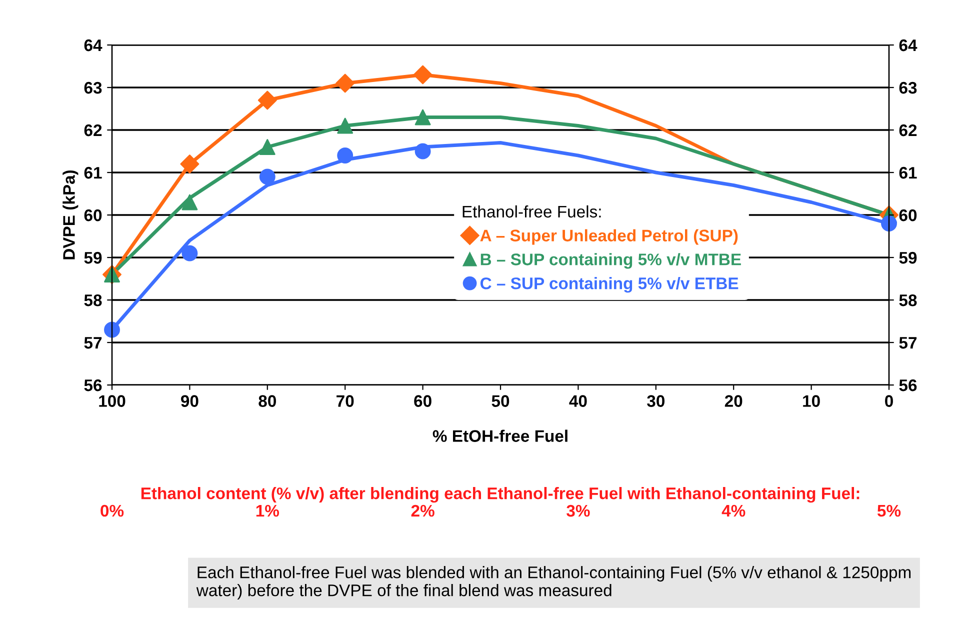 This screenshot has width=958, height=620. I want to click on x2-tick-label: 1%, so click(268, 510).